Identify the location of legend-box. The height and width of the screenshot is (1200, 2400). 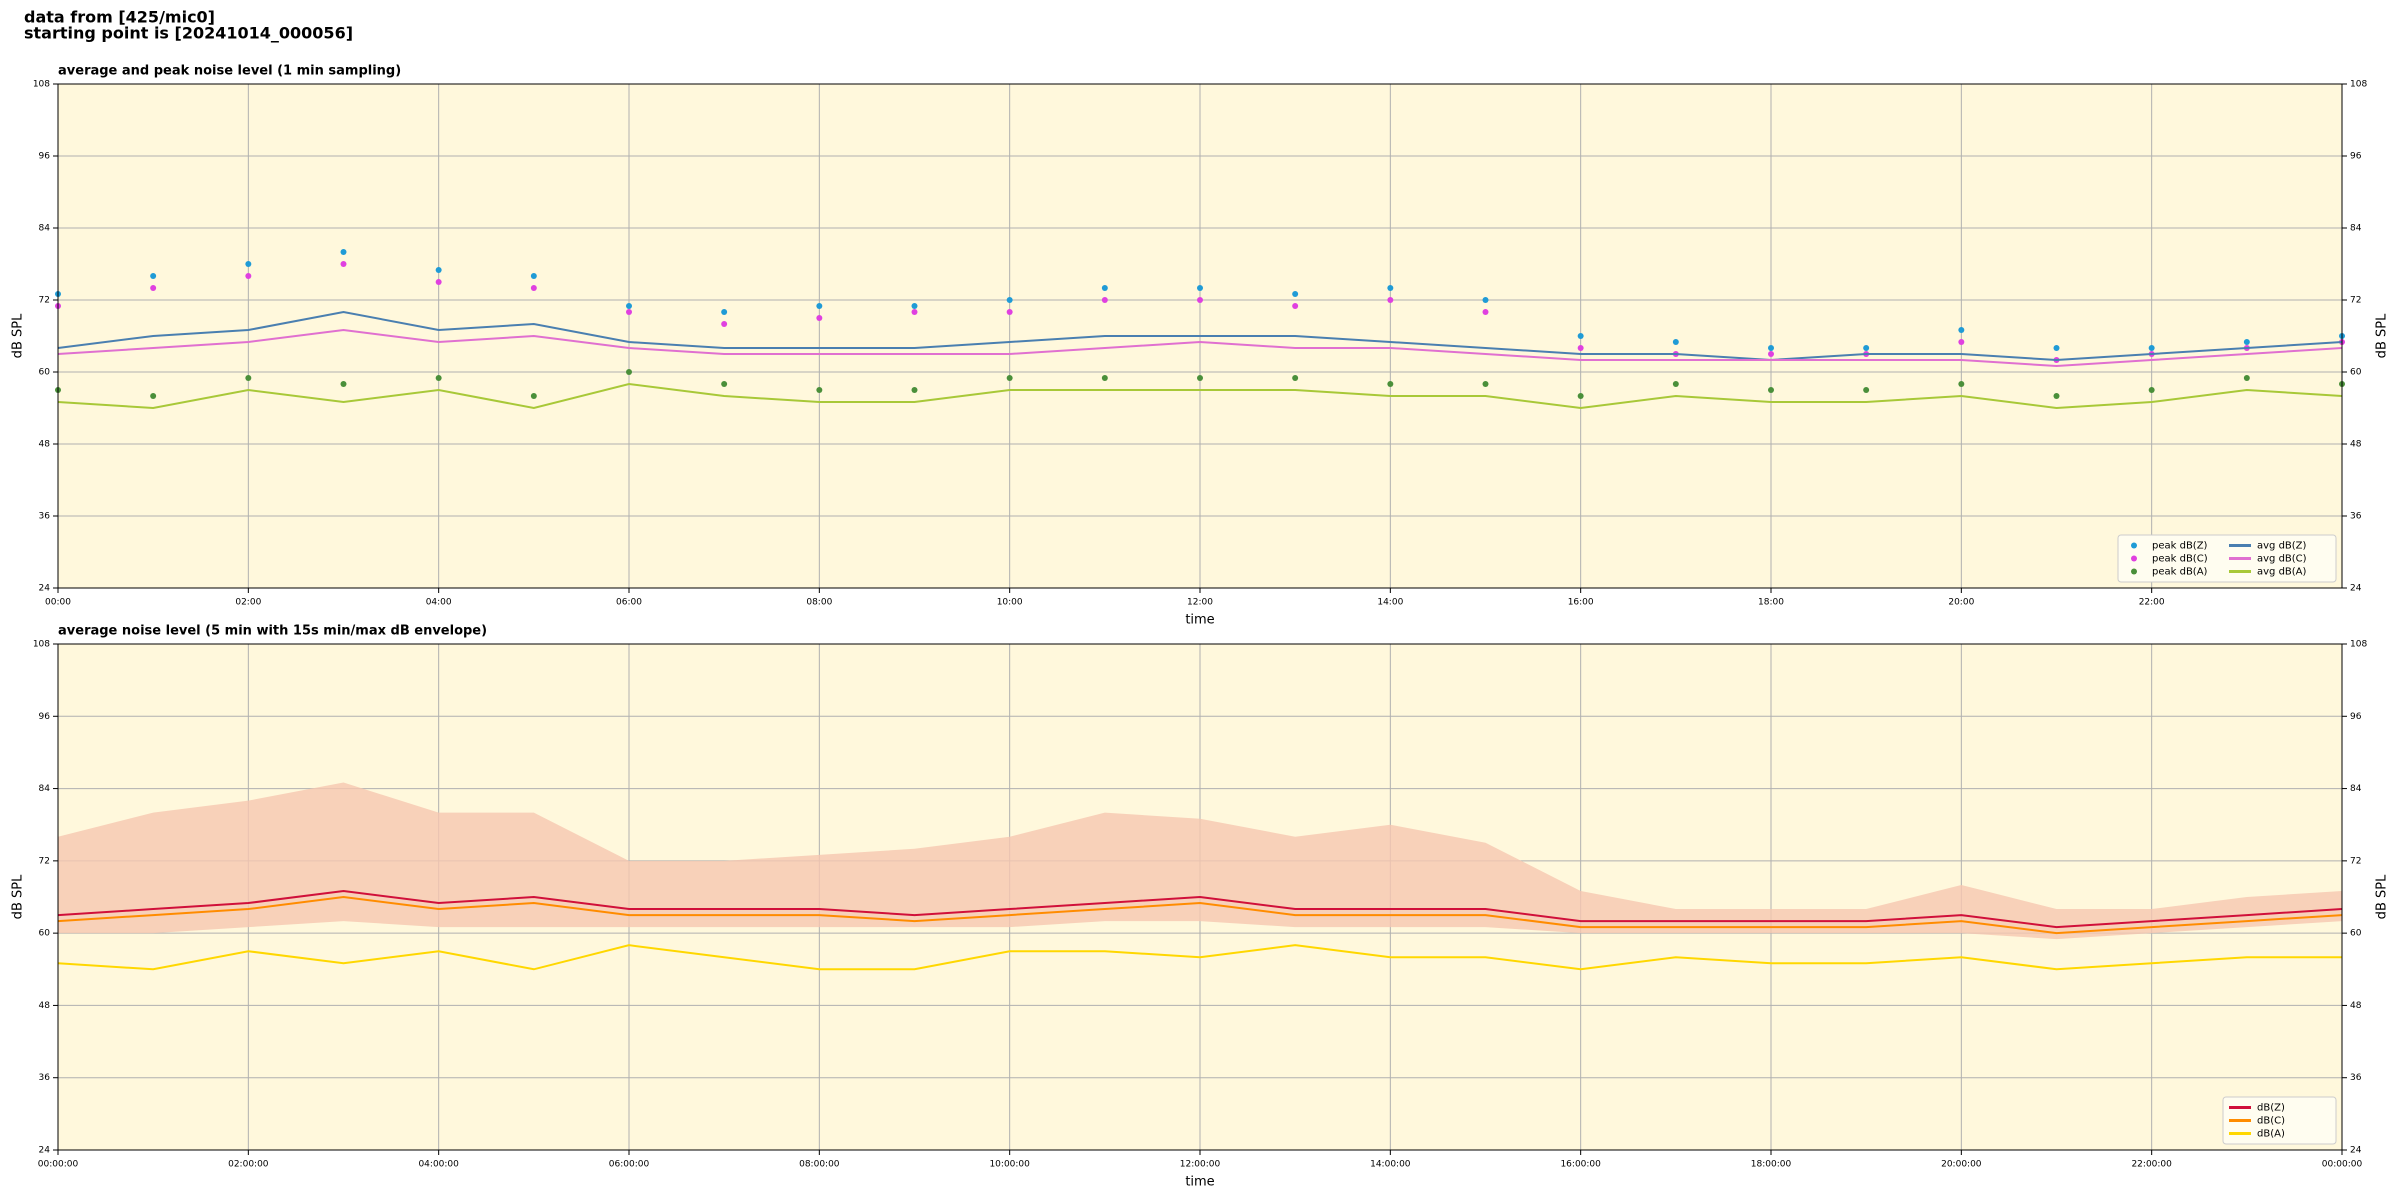
(2227, 558).